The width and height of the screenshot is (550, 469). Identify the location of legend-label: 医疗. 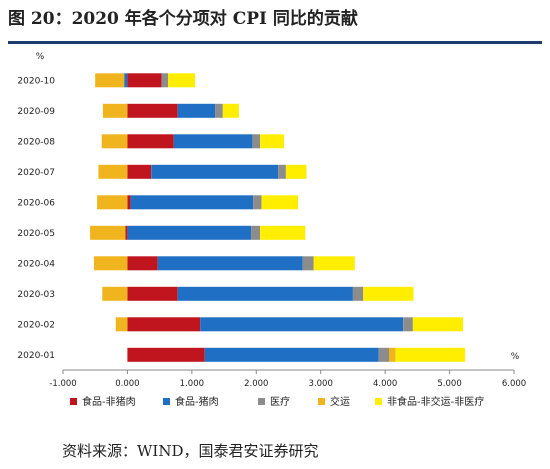
(280, 401).